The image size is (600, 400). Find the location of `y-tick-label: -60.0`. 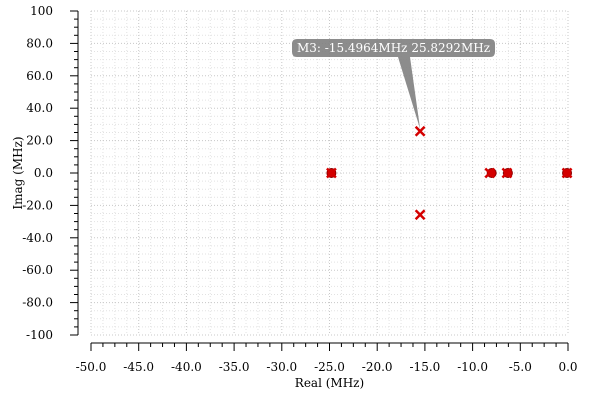

y-tick-label: -60.0 is located at coordinates (37, 270).